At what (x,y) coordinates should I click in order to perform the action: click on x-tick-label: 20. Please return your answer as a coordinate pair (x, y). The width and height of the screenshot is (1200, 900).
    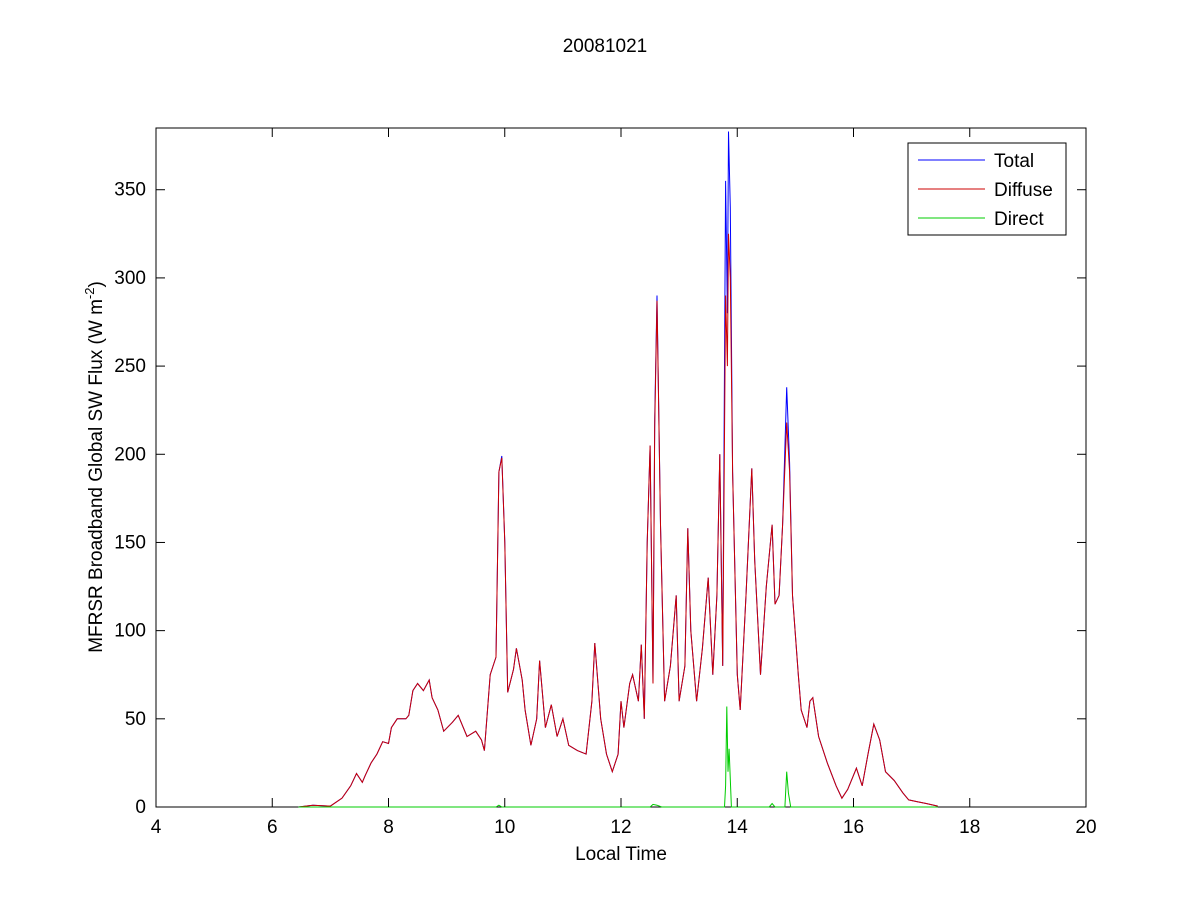
    Looking at the image, I should click on (1085, 827).